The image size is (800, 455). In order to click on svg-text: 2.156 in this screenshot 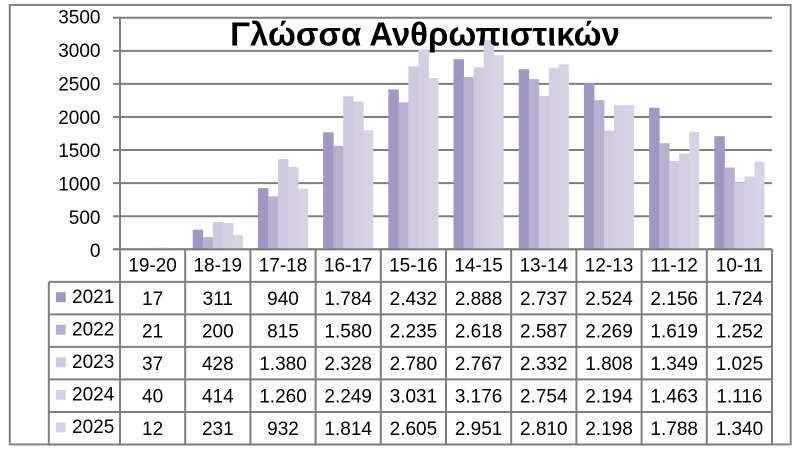, I will do `click(674, 299)`.